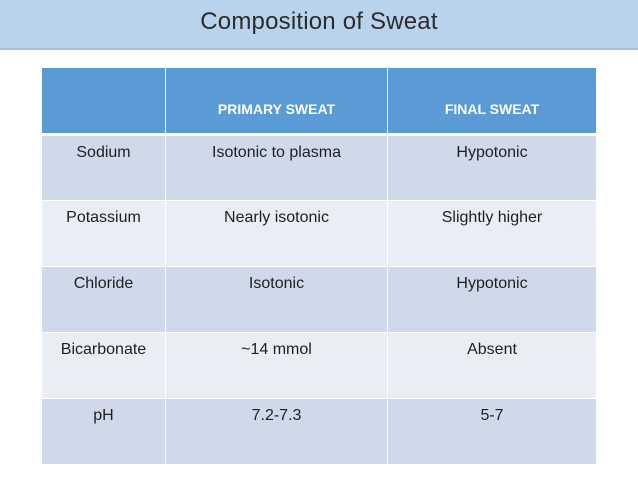 Image resolution: width=638 pixels, height=479 pixels. I want to click on table-row-sodium: Sodium Isotonic to plasma Hypotonic, so click(319, 167).